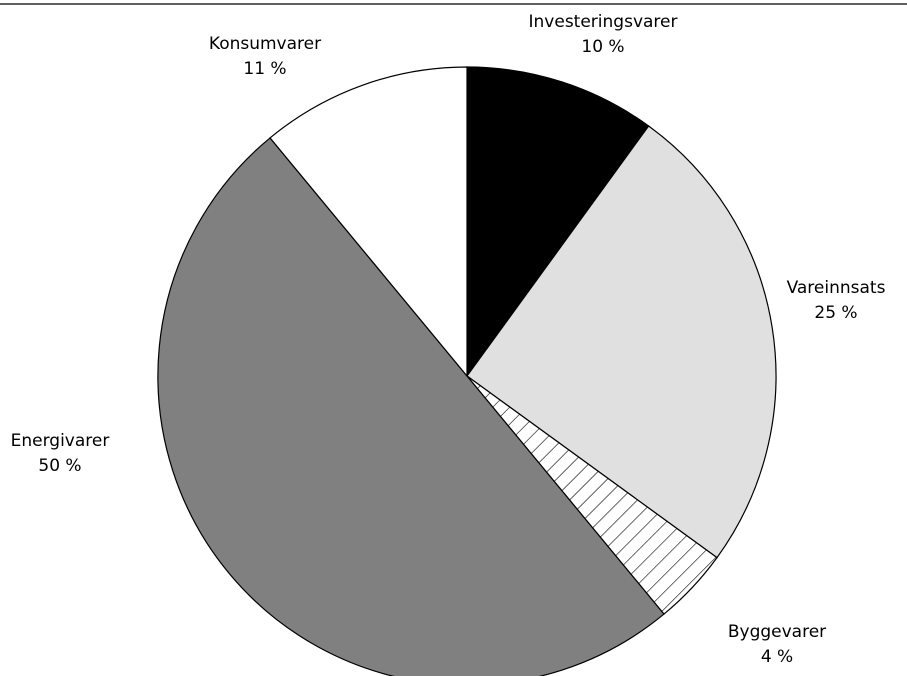  Describe the element at coordinates (836, 288) in the screenshot. I see `slice-label: Vareinnsats` at that location.